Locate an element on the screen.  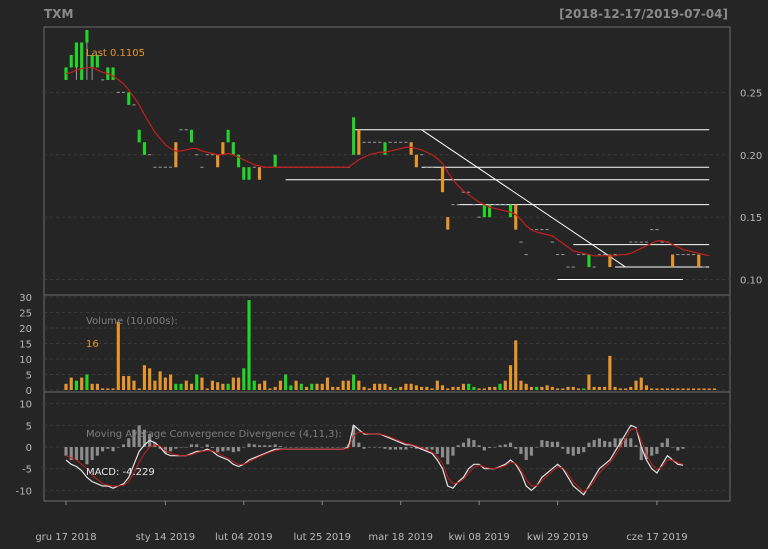
macd-tick-label: 0 is located at coordinates (29, 448).